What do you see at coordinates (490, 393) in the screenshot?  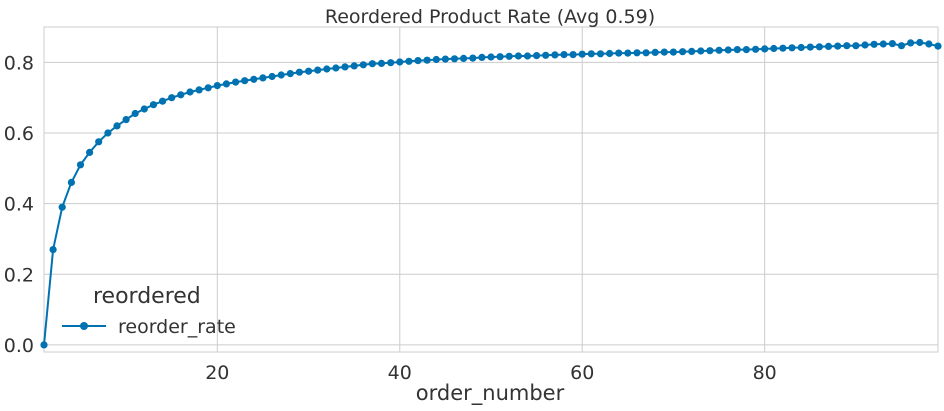 I see `x-axis-title: order_number` at bounding box center [490, 393].